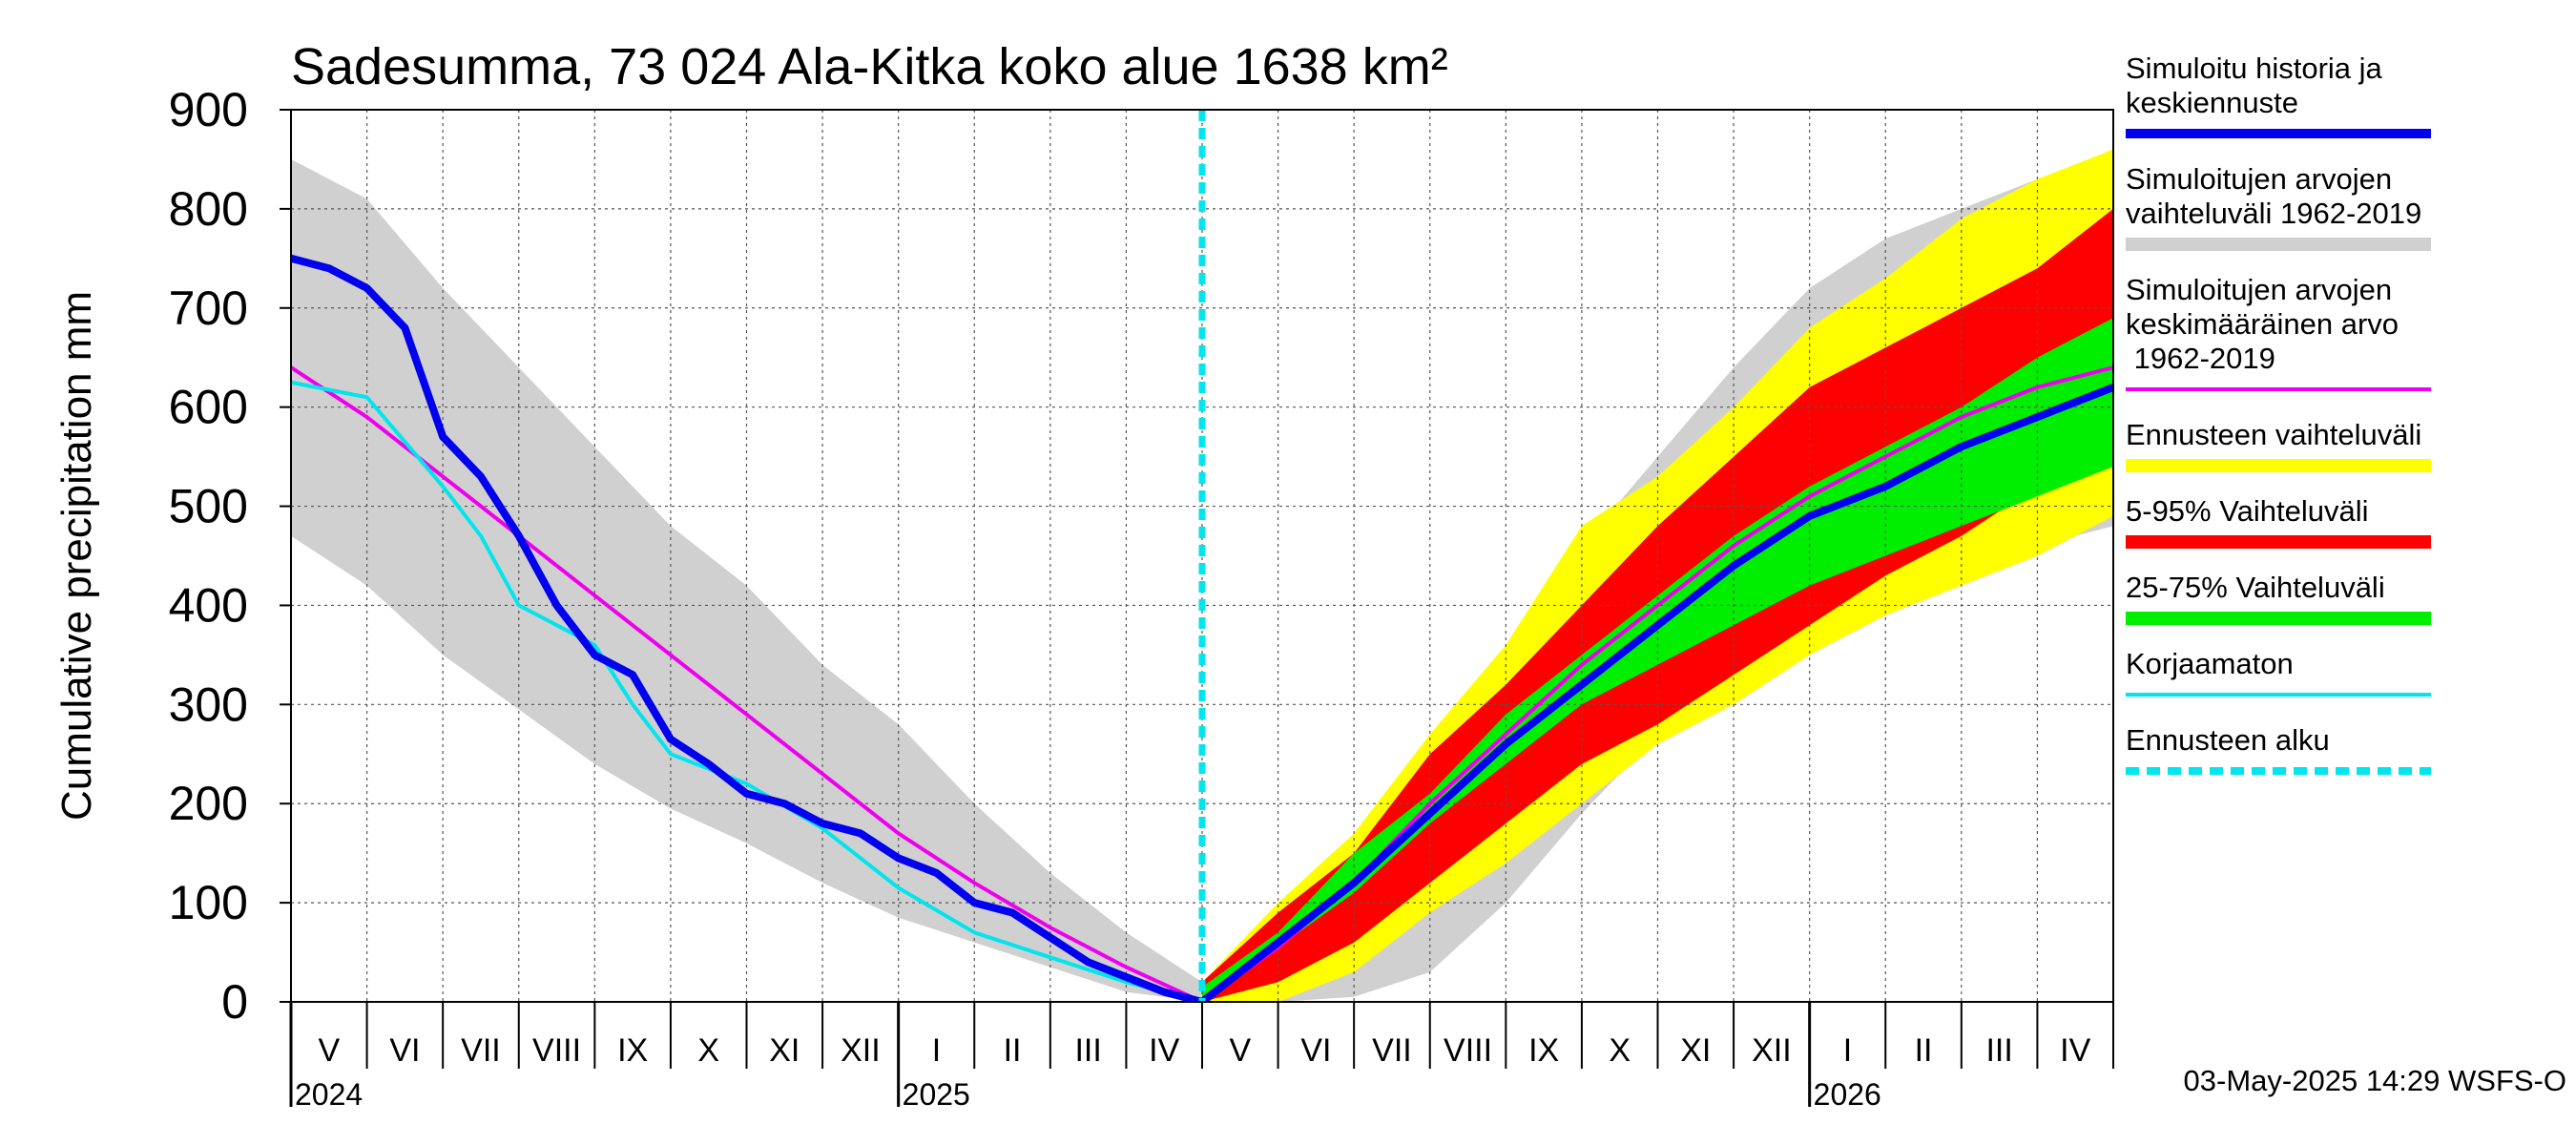  Describe the element at coordinates (234, 1002) in the screenshot. I see `y-tick-label: 0` at that location.